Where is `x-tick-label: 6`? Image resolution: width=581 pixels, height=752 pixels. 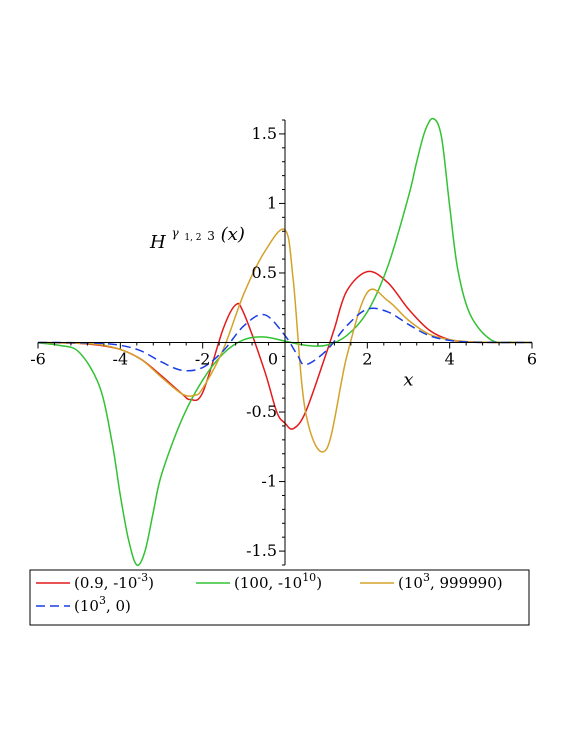 x-tick-label: 6 is located at coordinates (532, 359).